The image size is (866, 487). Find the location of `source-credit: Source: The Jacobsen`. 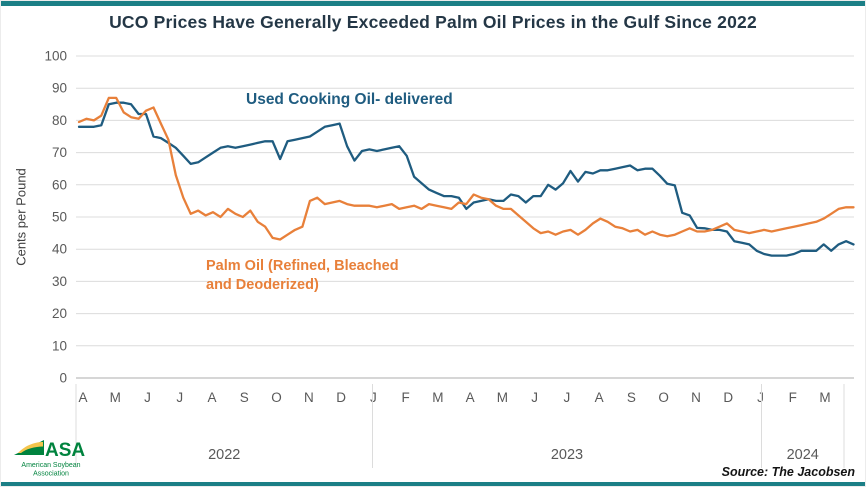

source-credit: Source: The Jacobsen is located at coordinates (788, 472).